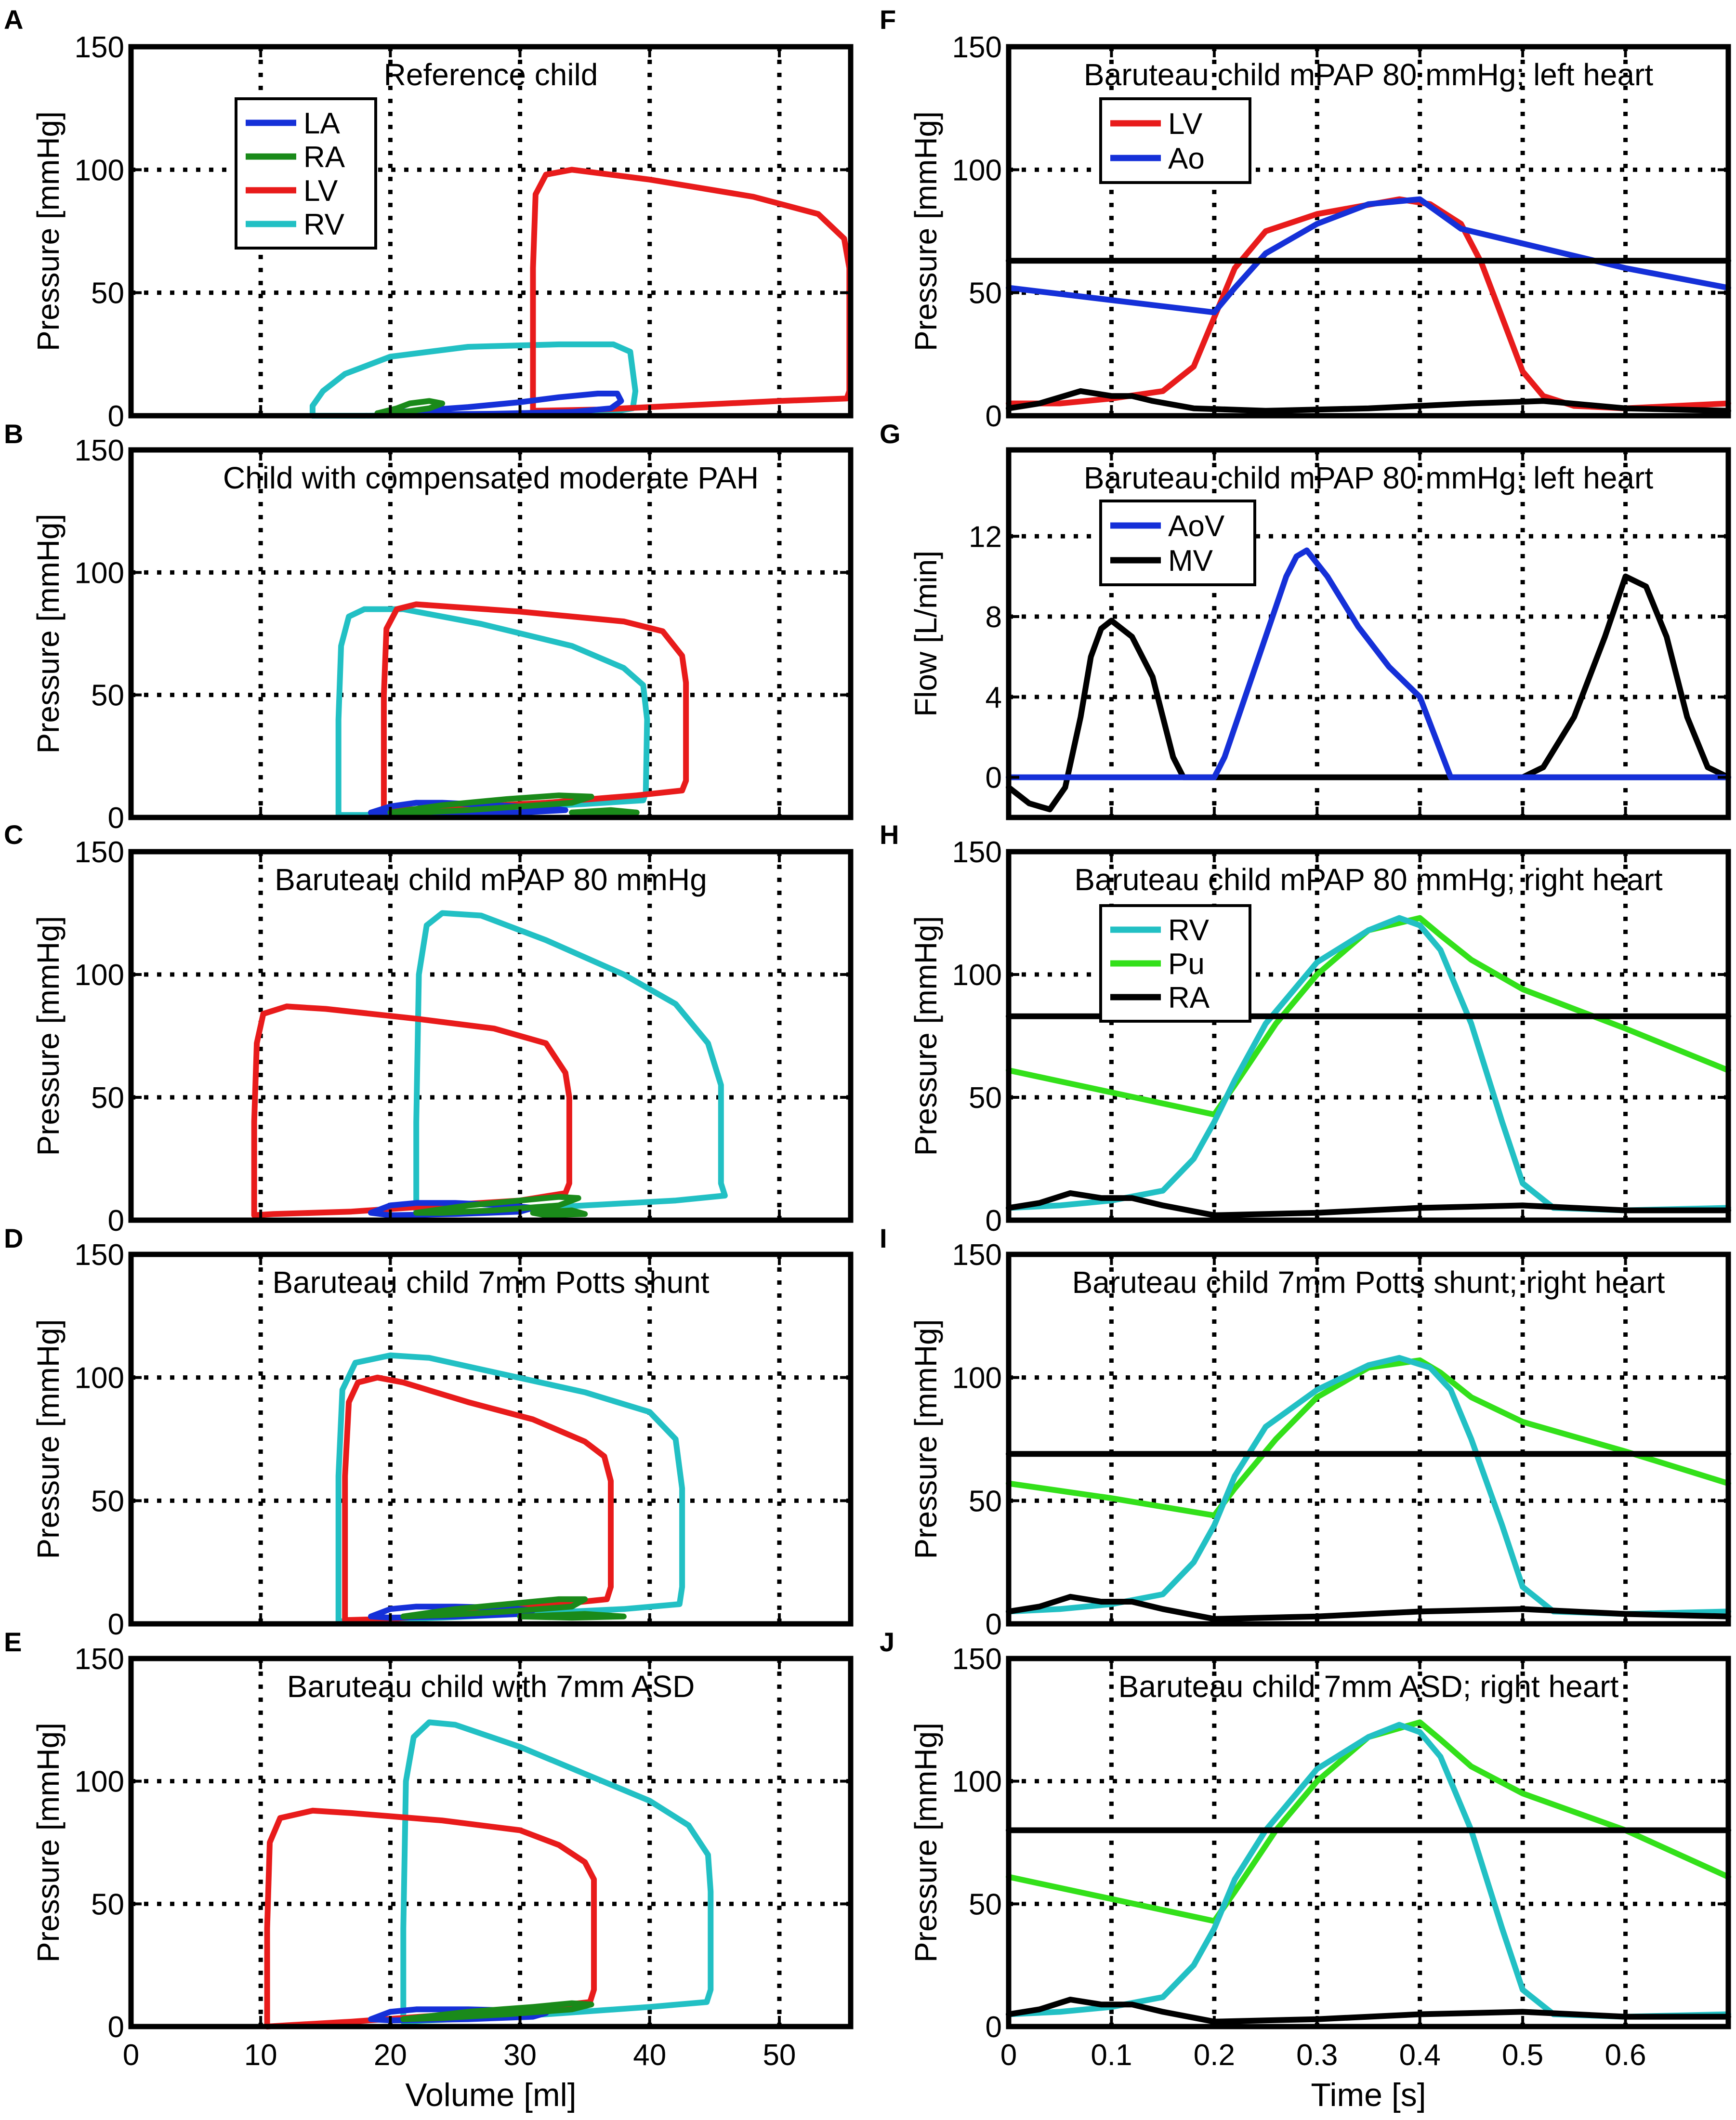 Image resolution: width=1736 pixels, height=2120 pixels. Describe the element at coordinates (497, 1205) in the screenshot. I see `series-ra-c` at that location.